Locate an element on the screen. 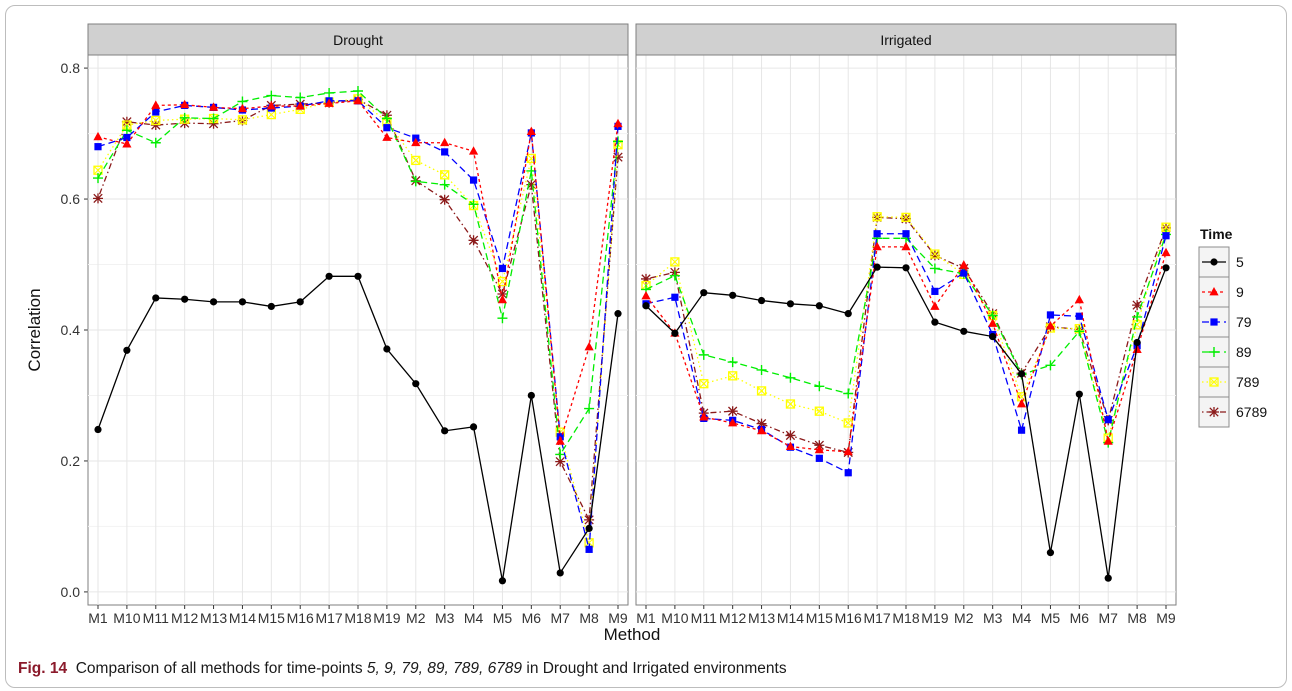 This screenshot has height=691, width=1292. x-tick-label: M5 is located at coordinates (1051, 618).